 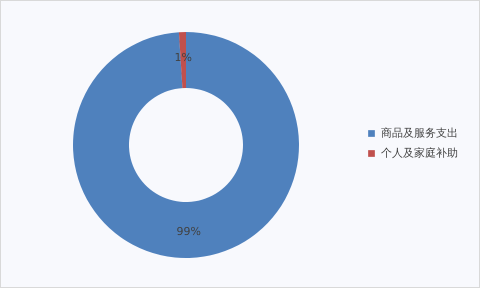 I want to click on data-label: 99%, so click(x=188, y=231).